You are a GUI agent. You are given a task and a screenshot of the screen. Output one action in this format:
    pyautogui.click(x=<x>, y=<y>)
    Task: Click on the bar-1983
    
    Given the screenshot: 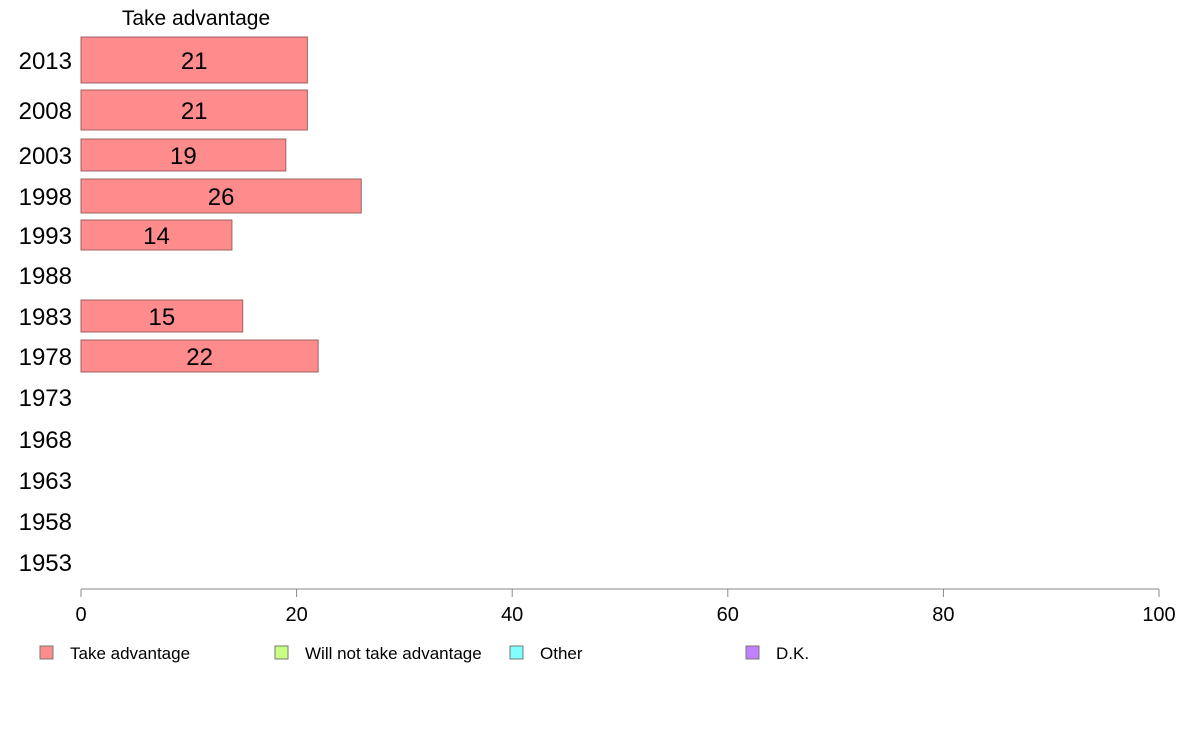 What is the action you would take?
    pyautogui.click(x=162, y=316)
    